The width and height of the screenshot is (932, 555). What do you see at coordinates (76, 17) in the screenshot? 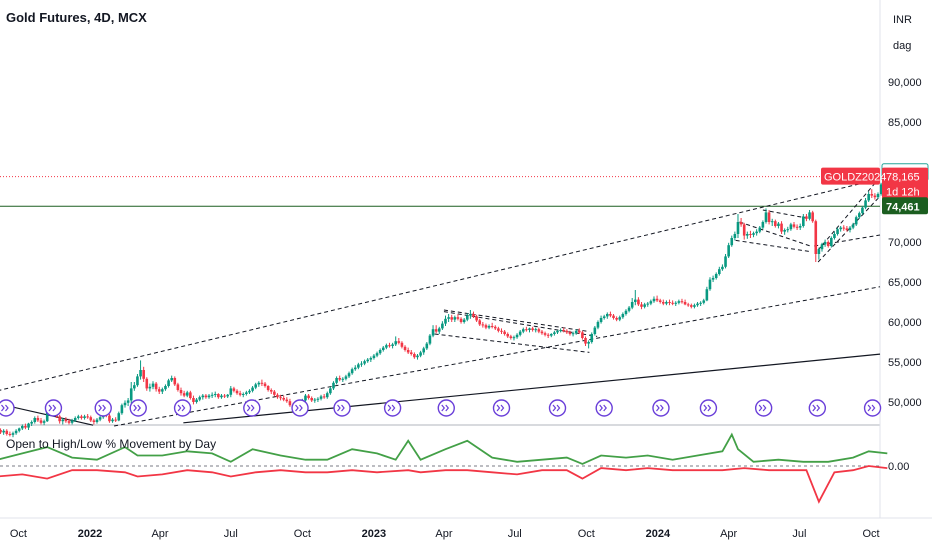
I see `chart-title: Gold Futures, 4D, MCX` at bounding box center [76, 17].